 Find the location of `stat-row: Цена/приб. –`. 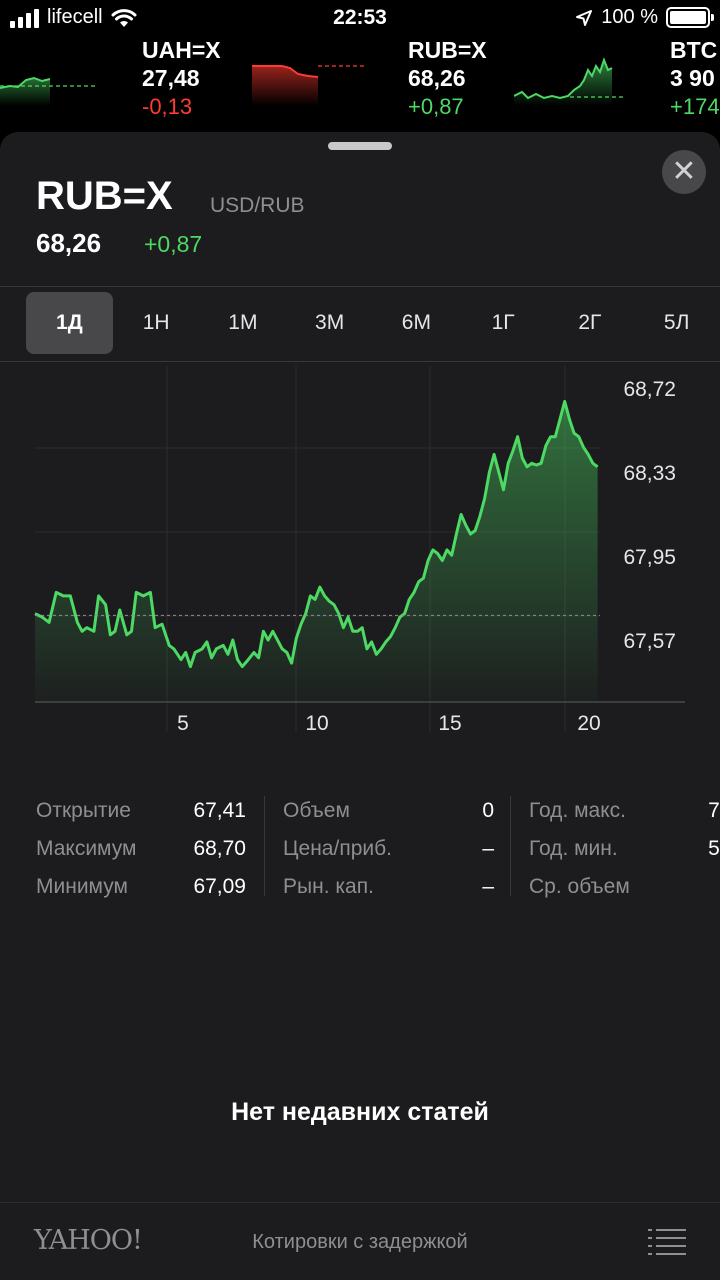

stat-row: Цена/приб. – is located at coordinates (388, 849).